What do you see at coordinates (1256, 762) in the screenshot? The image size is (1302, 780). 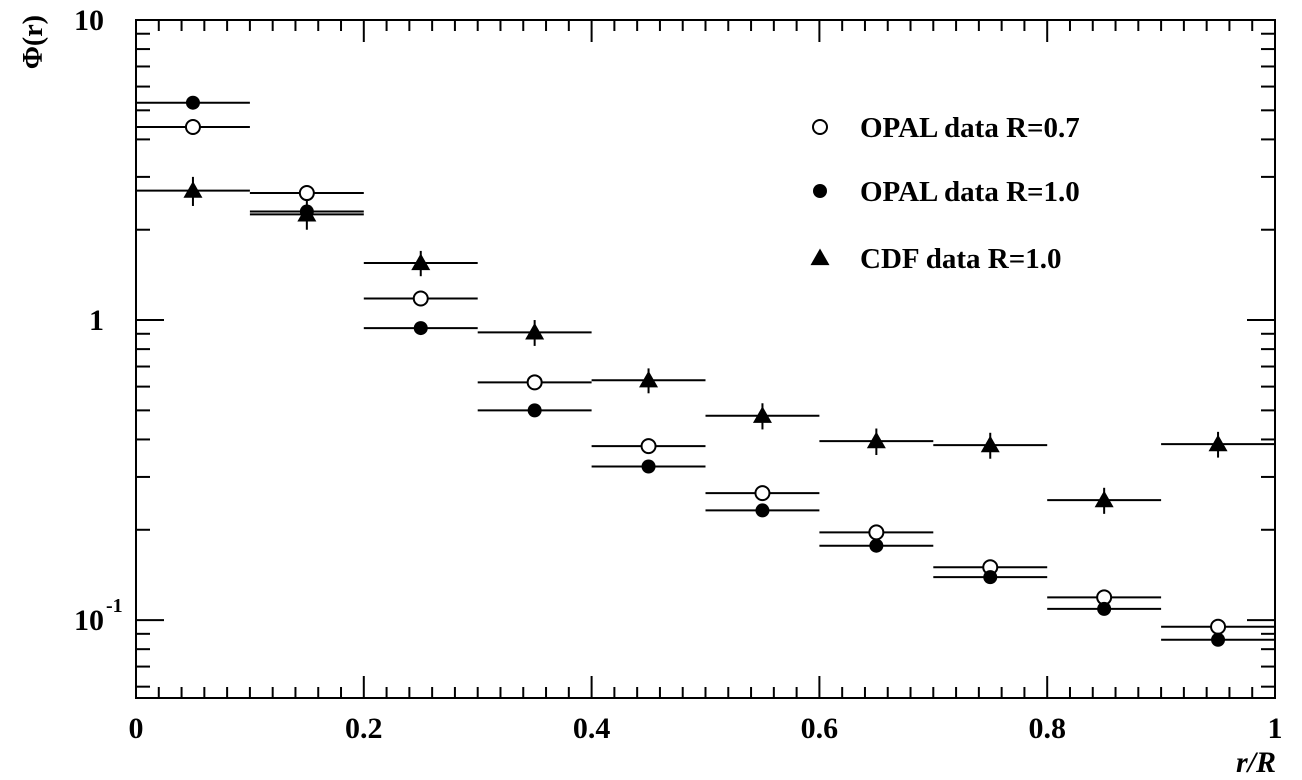 I see `x-axis-title: r/R` at bounding box center [1256, 762].